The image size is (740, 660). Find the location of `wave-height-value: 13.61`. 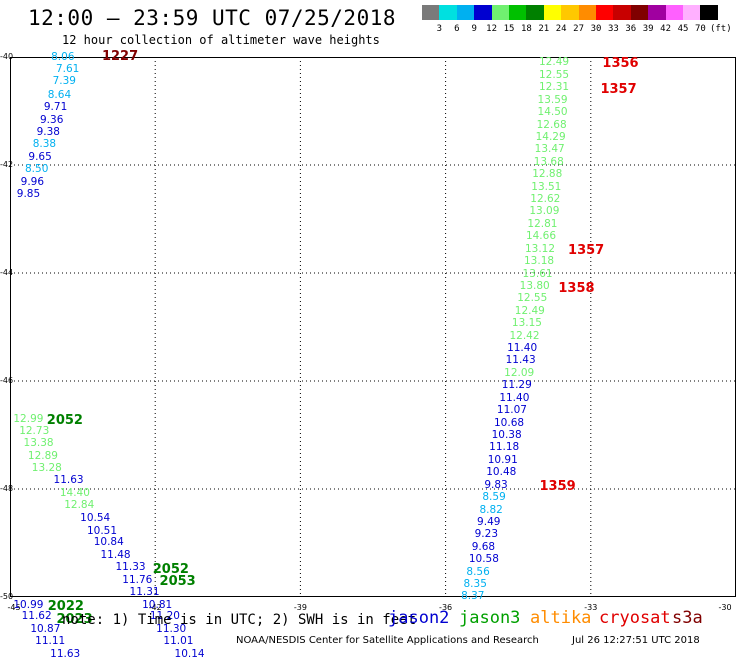

wave-height-value: 13.61 is located at coordinates (537, 273).